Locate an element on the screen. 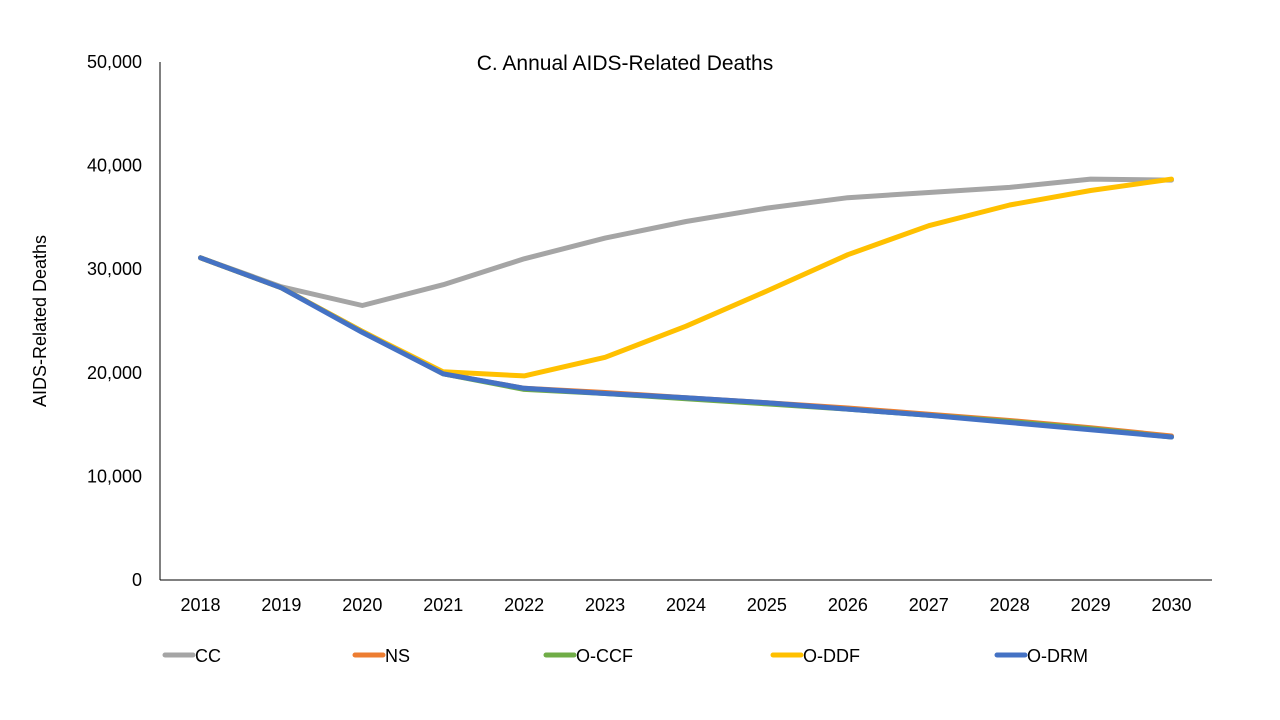 The height and width of the screenshot is (720, 1280). y-tick-label: 0 is located at coordinates (137, 580).